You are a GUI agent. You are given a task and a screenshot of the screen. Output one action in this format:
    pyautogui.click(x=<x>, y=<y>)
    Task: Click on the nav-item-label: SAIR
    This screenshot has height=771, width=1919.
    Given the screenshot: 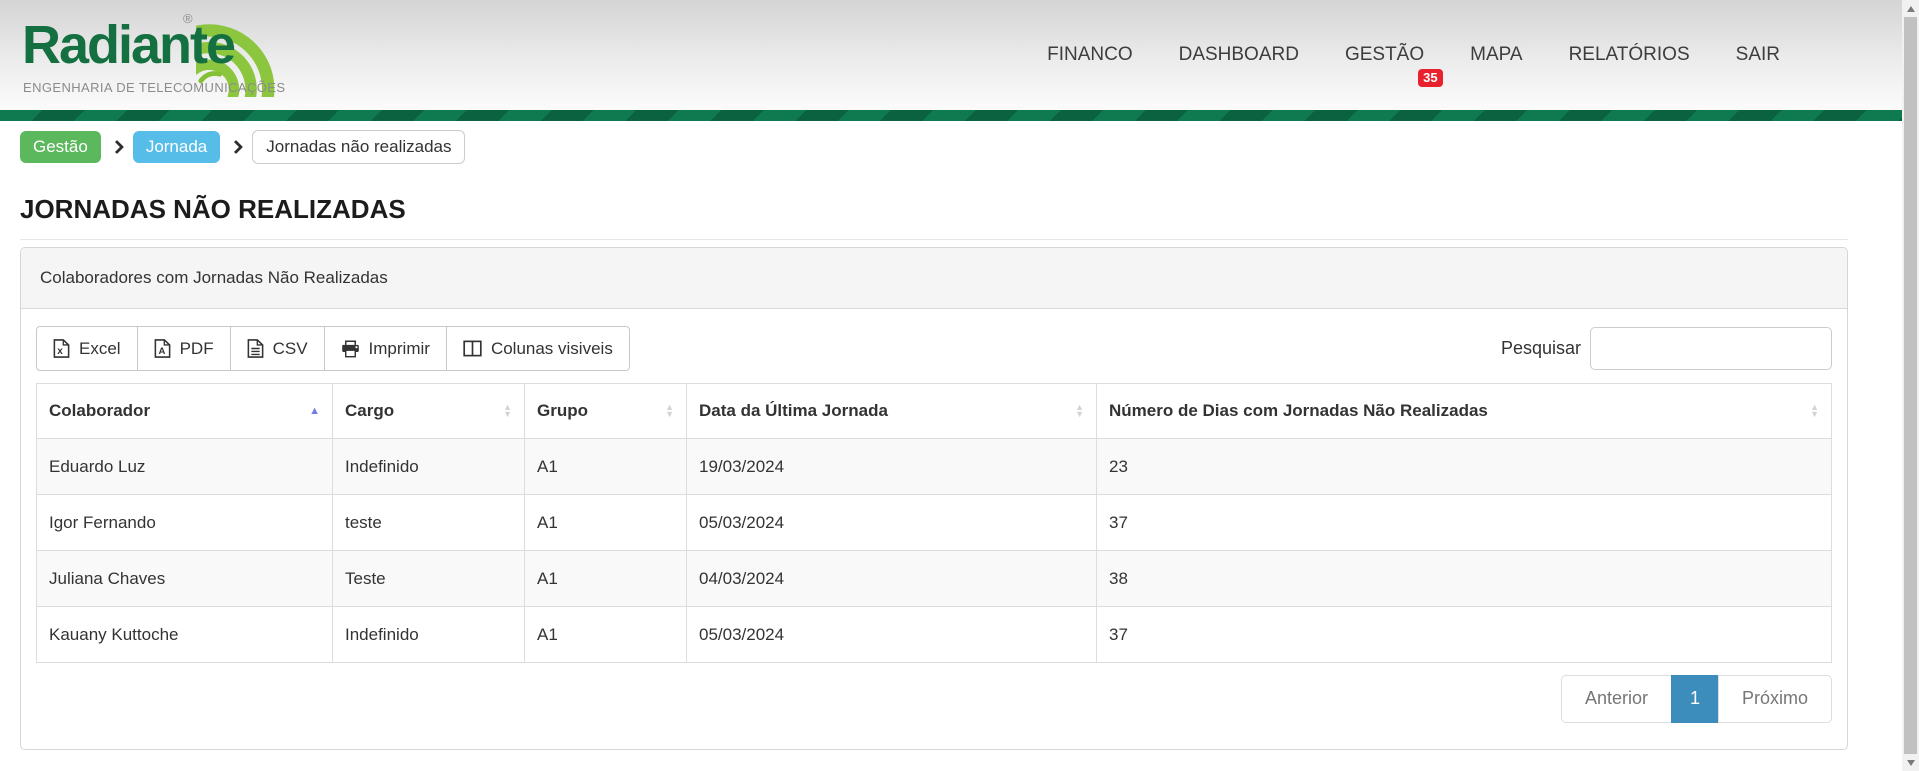 What is the action you would take?
    pyautogui.click(x=1757, y=54)
    